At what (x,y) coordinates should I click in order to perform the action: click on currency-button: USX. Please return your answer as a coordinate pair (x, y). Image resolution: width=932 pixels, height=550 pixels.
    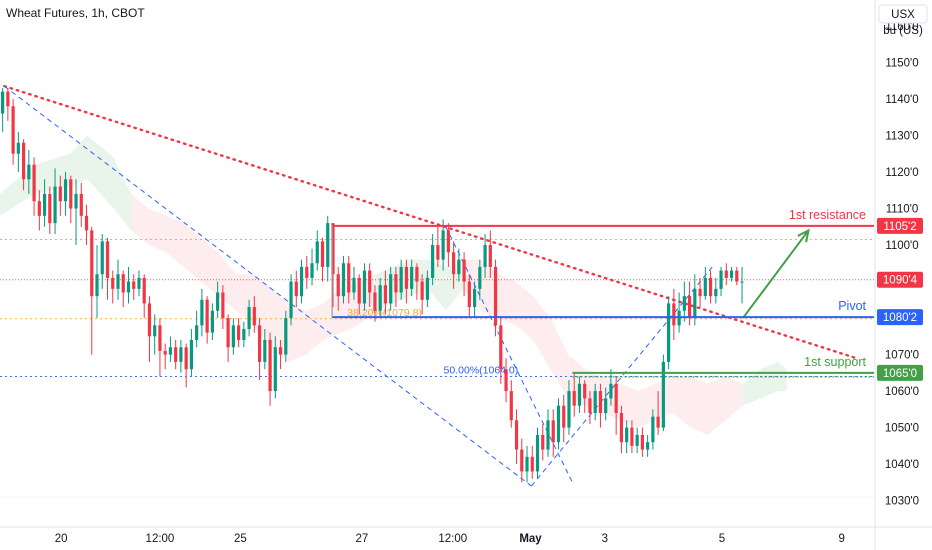
    Looking at the image, I should click on (903, 14).